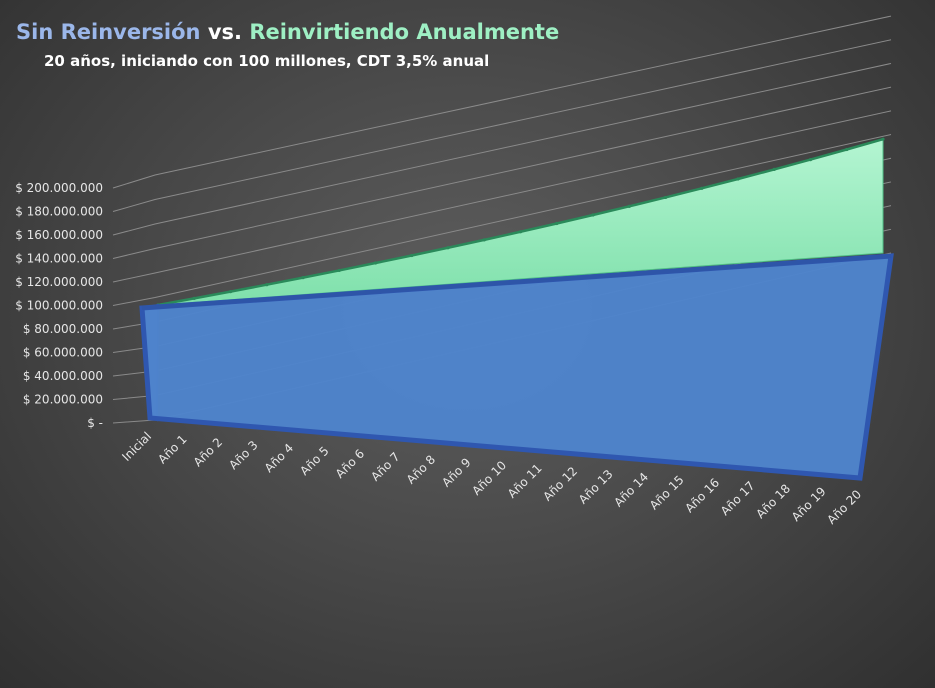 The image size is (935, 688). What do you see at coordinates (63, 376) in the screenshot?
I see `y-tick-label: $ 40.000.000` at bounding box center [63, 376].